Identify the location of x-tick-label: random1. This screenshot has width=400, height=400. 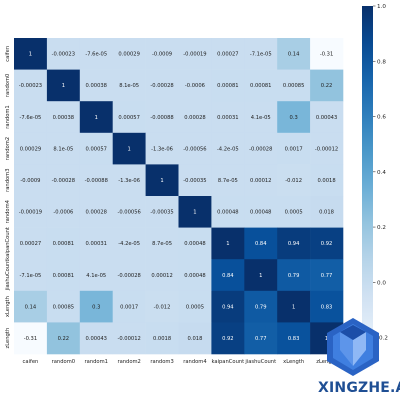
(96, 362).